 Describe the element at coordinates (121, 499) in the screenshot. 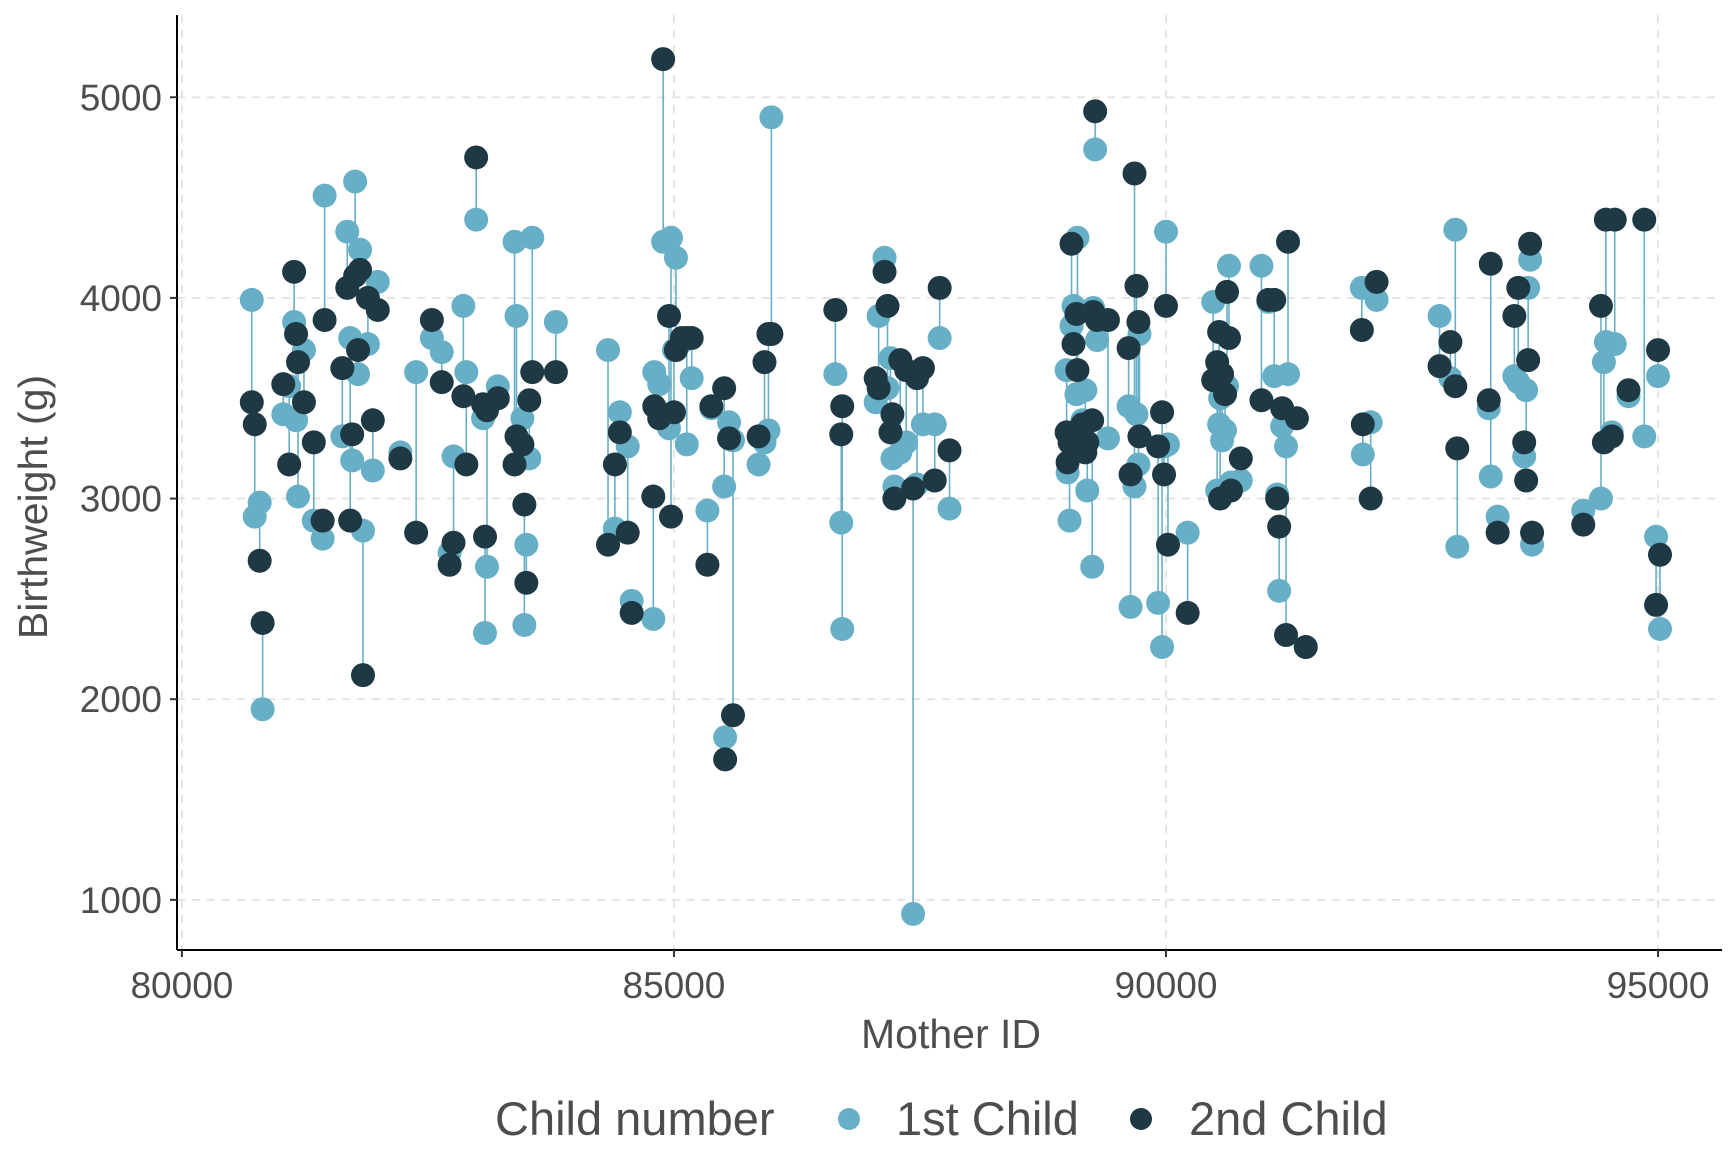

I see `y-tick-label: 3000` at that location.